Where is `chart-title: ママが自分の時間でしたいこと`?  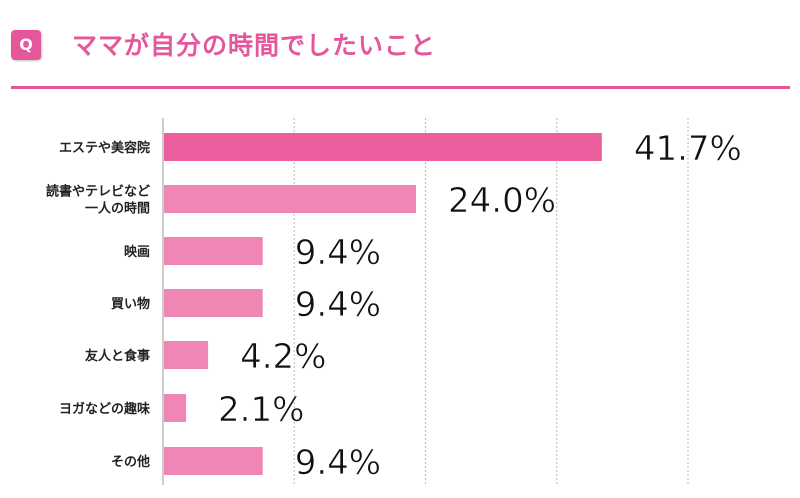
chart-title: ママが自分の時間でしたいこと is located at coordinates (254, 45).